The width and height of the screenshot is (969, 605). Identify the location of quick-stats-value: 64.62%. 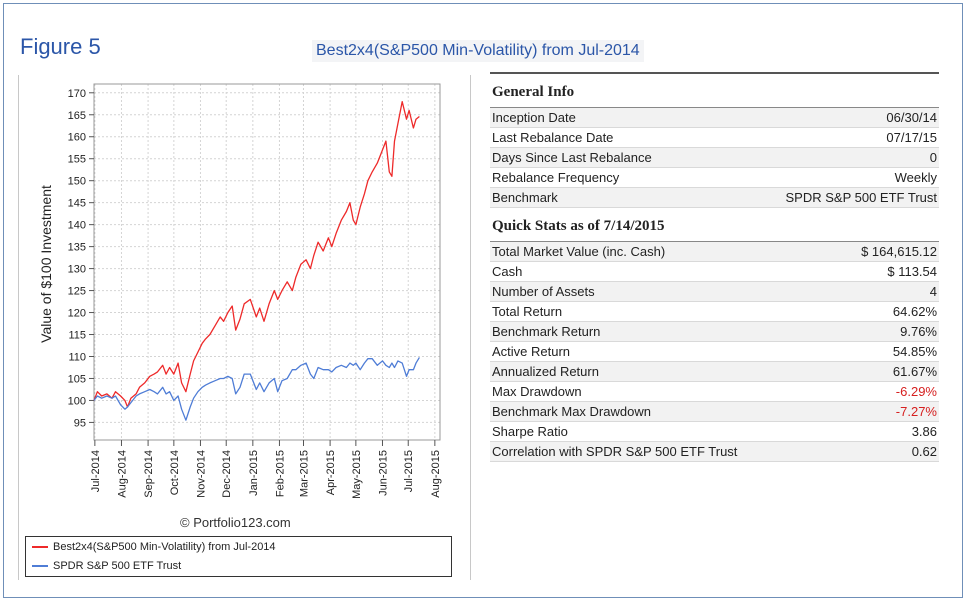
(914, 311).